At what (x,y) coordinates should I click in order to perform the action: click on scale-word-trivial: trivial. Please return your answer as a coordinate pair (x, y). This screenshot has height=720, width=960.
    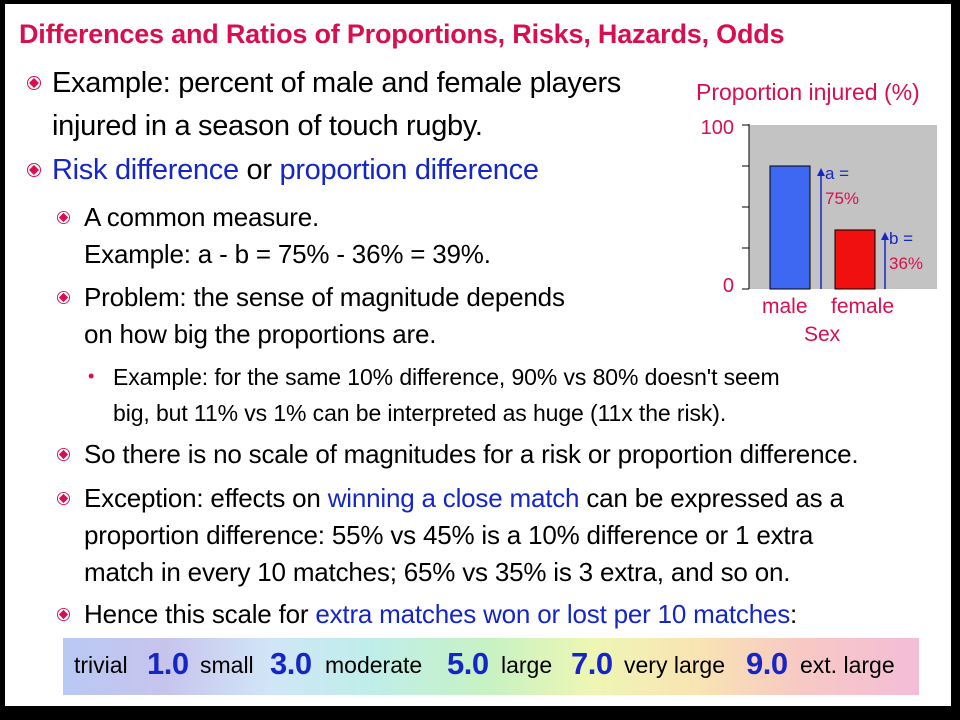
    Looking at the image, I should click on (101, 665).